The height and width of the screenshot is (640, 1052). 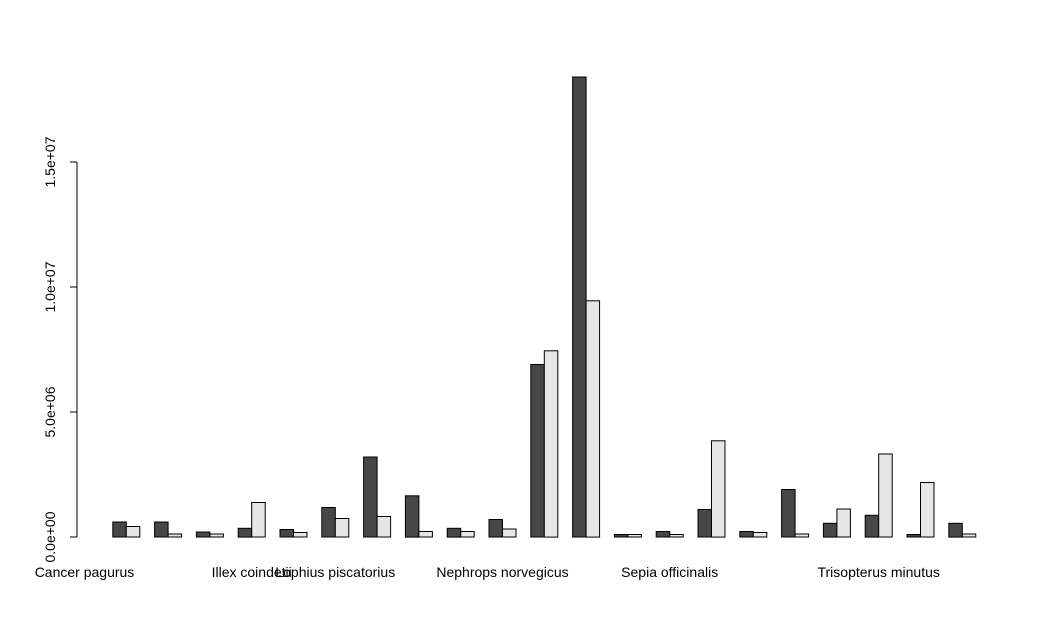 I want to click on y-tick-label-2: 1.0e+07, so click(x=50, y=286).